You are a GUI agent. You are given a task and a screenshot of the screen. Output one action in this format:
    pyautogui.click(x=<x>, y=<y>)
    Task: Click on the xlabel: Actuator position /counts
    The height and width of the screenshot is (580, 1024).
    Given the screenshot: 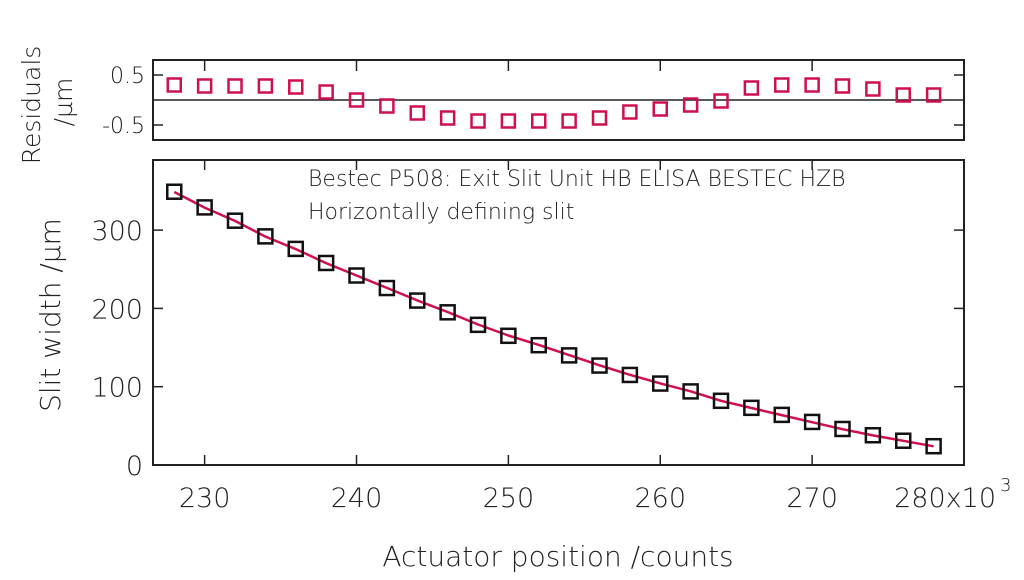 What is the action you would take?
    pyautogui.click(x=557, y=556)
    